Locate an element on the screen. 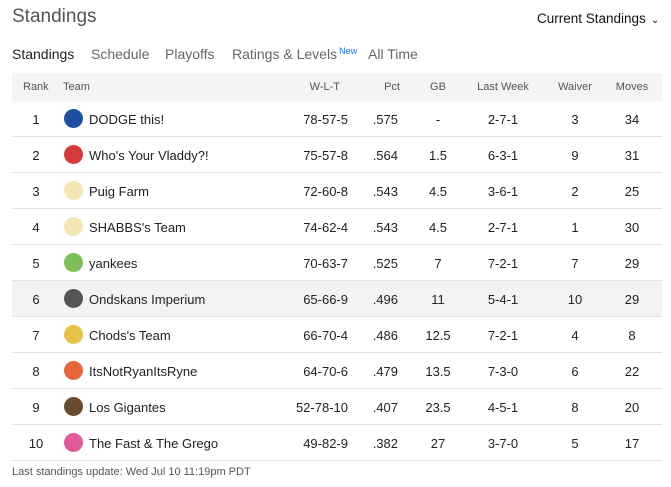 Image resolution: width=671 pixels, height=487 pixels. moves: 22 is located at coordinates (632, 371).